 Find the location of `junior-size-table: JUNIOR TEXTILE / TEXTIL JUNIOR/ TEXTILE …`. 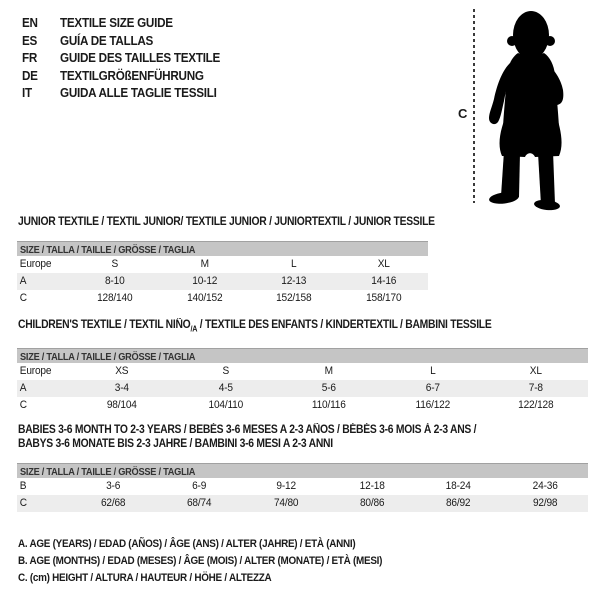

junior-size-table: JUNIOR TEXTILE / TEXTIL JUNIOR/ TEXTILE … is located at coordinates (226, 261).